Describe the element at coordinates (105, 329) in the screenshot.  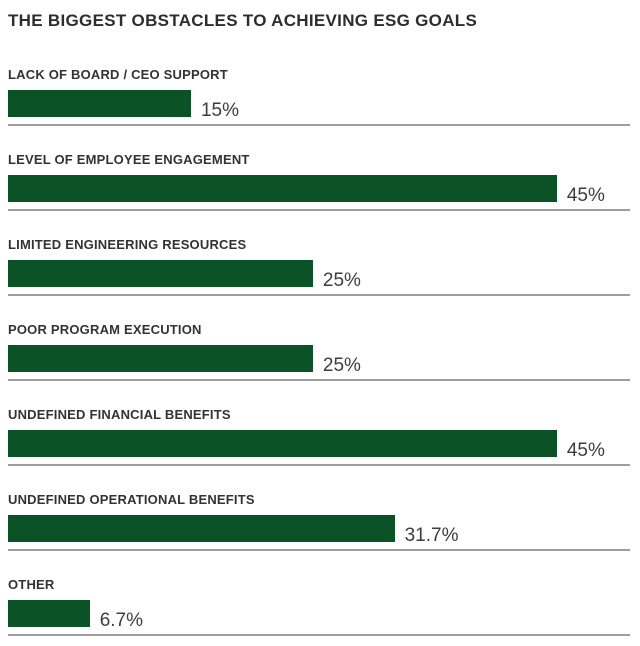
I see `bar-label: POOR PROGRAM EXECUTION` at that location.